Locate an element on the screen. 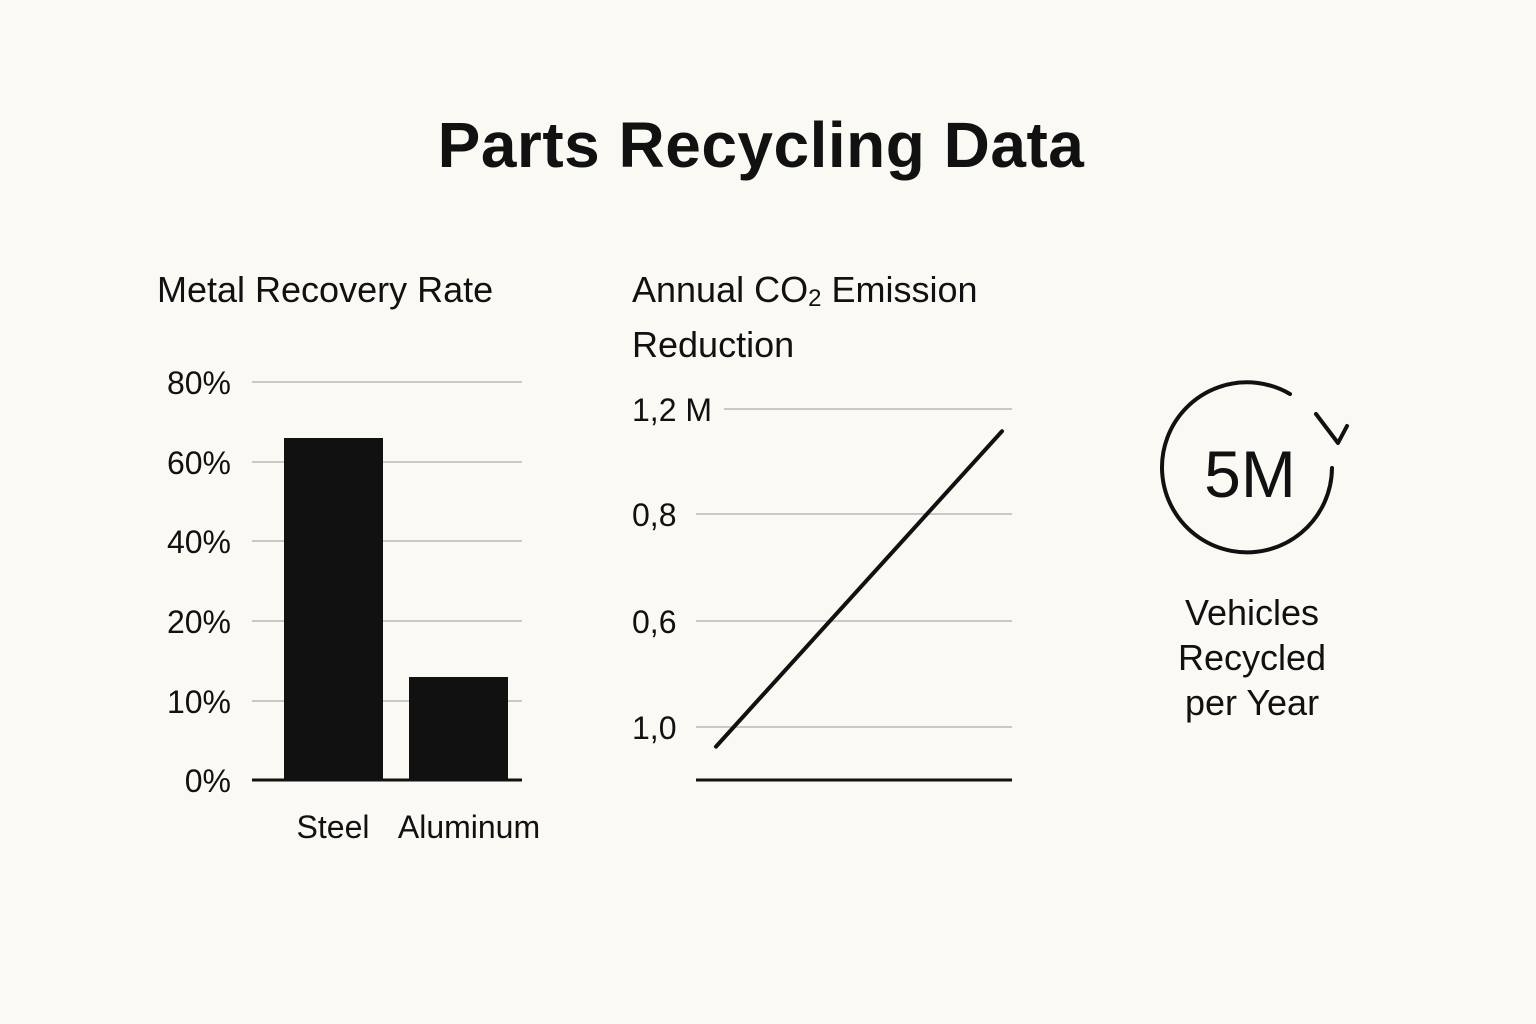  bar-chart-title: Metal Recovery Rate is located at coordinates (325, 289).